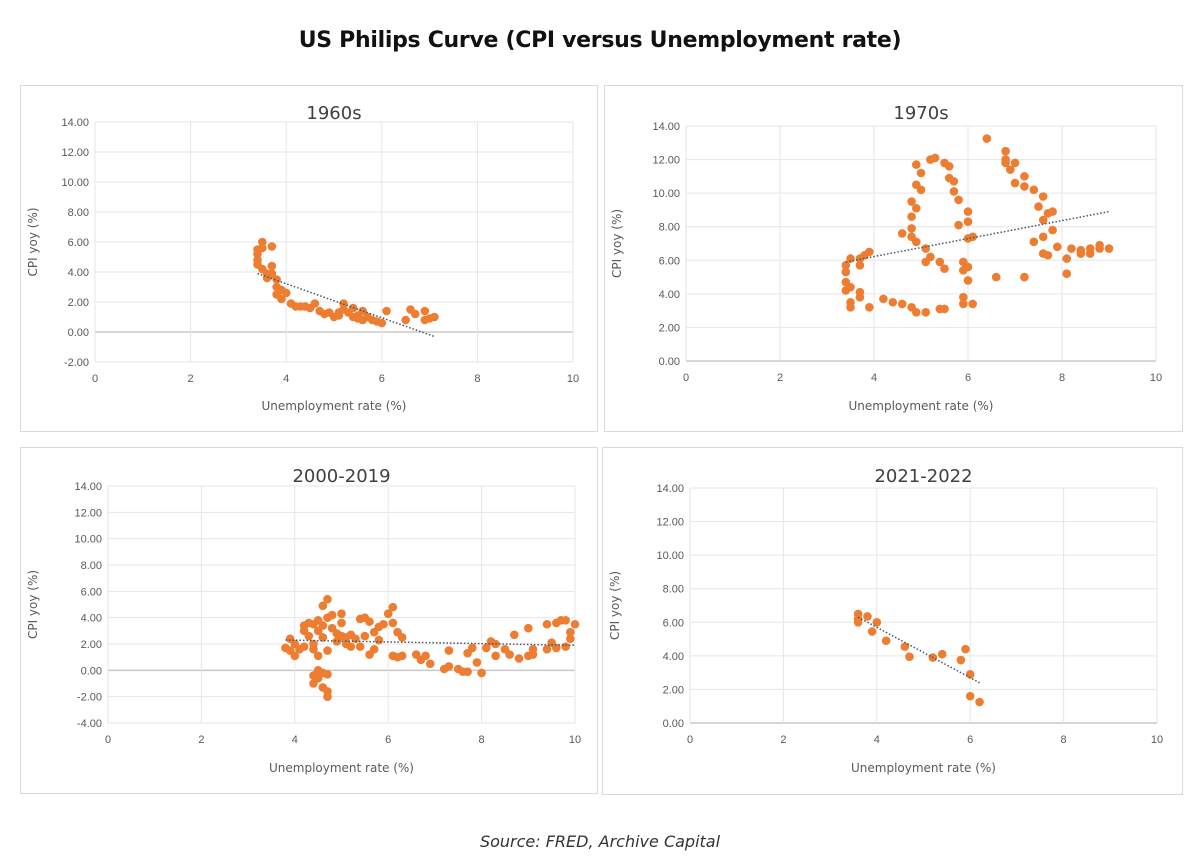 The width and height of the screenshot is (1200, 867). I want to click on y-tick-label: -4.00, so click(89, 724).